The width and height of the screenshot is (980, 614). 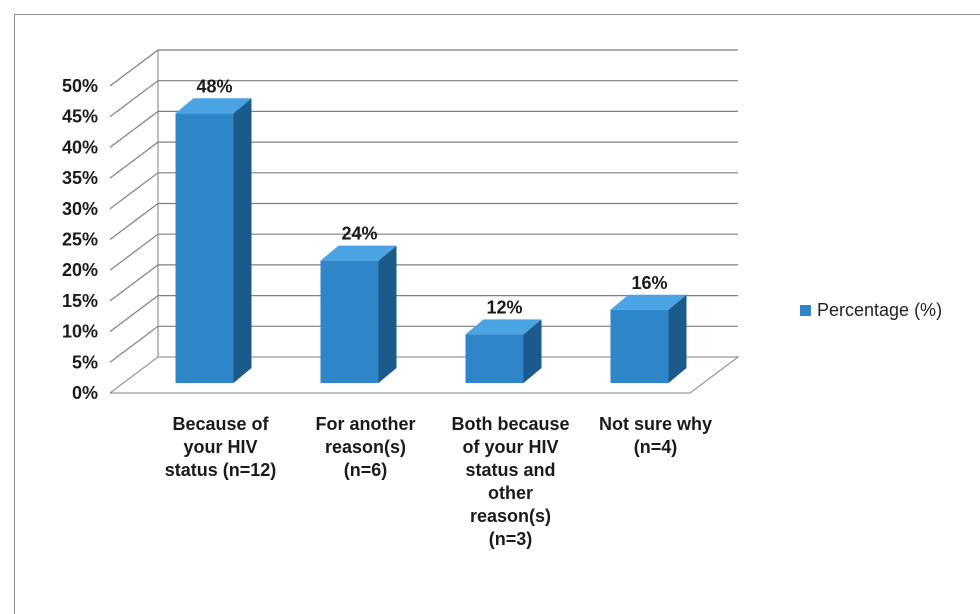 What do you see at coordinates (649, 283) in the screenshot?
I see `data-label: 16%` at bounding box center [649, 283].